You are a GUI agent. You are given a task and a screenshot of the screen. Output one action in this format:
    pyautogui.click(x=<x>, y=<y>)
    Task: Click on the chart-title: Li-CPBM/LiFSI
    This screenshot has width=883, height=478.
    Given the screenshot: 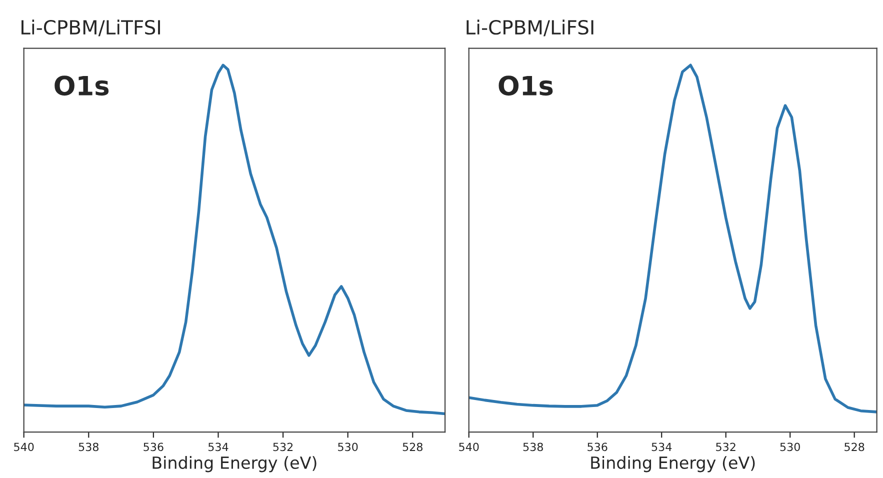 What is the action you would take?
    pyautogui.click(x=530, y=28)
    